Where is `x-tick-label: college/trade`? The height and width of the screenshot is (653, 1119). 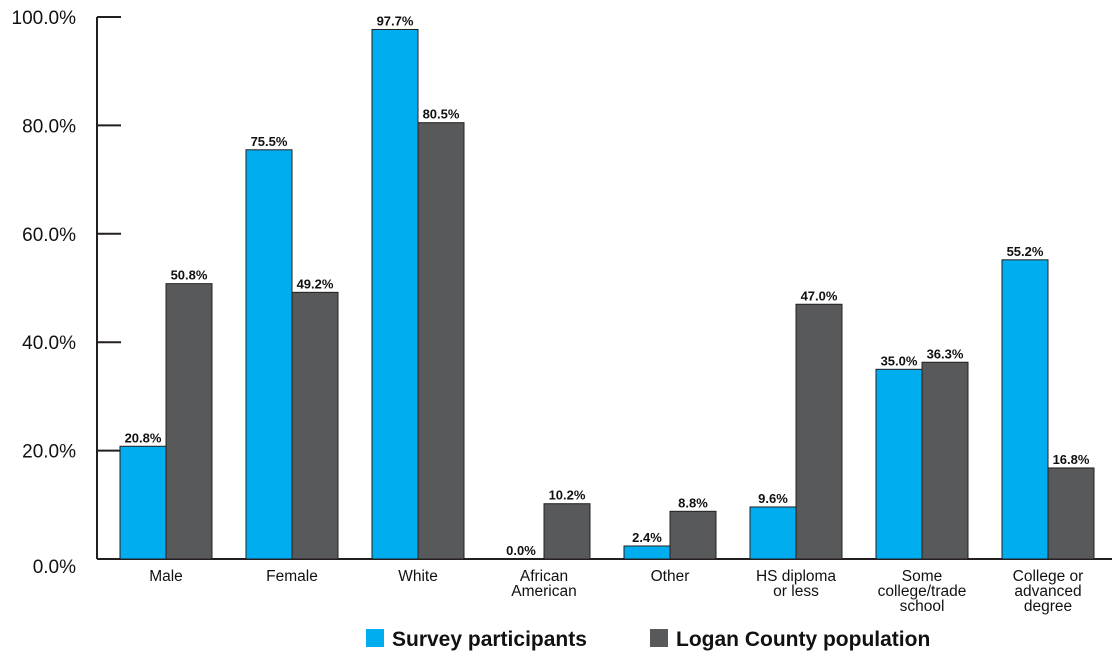 x-tick-label: college/trade is located at coordinates (922, 591).